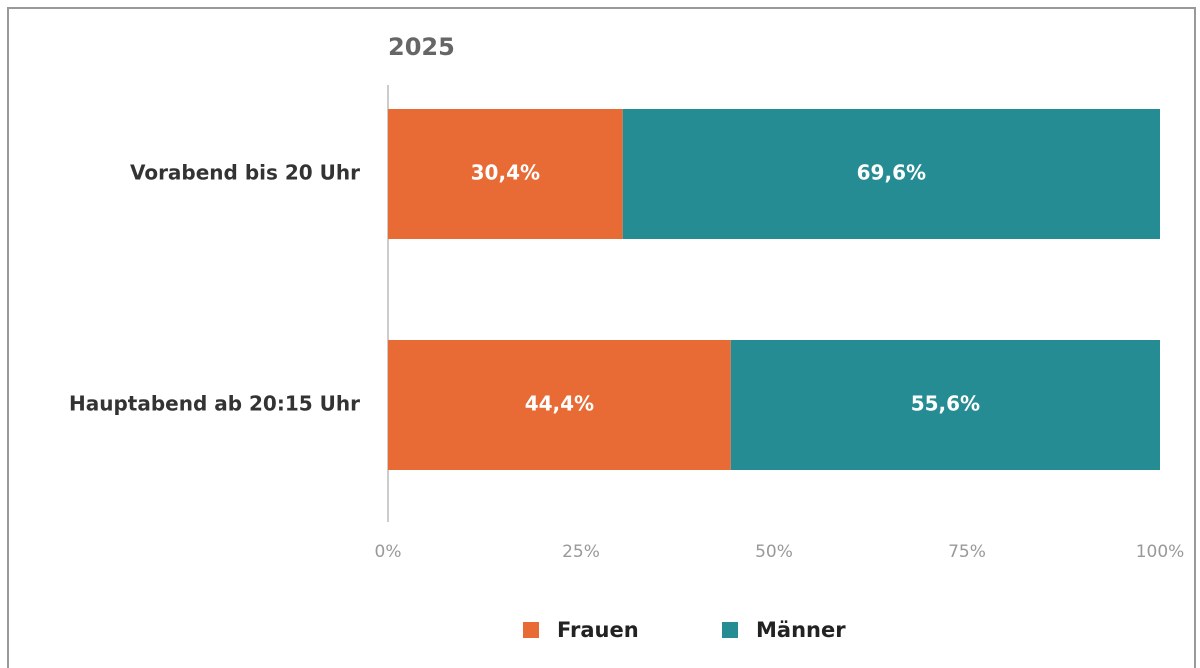  I want to click on data-label: 55,6%, so click(945, 404).